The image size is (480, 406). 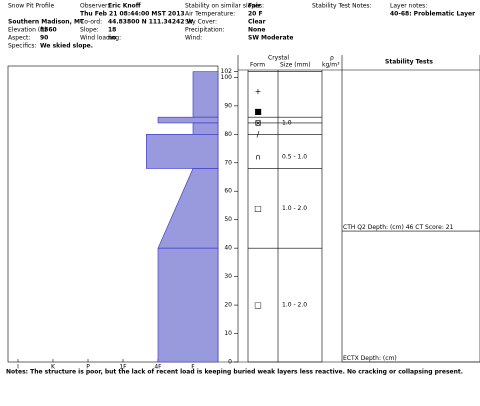 I want to click on field-value: 44.83800 N 111.34242 W, so click(x=150, y=22).